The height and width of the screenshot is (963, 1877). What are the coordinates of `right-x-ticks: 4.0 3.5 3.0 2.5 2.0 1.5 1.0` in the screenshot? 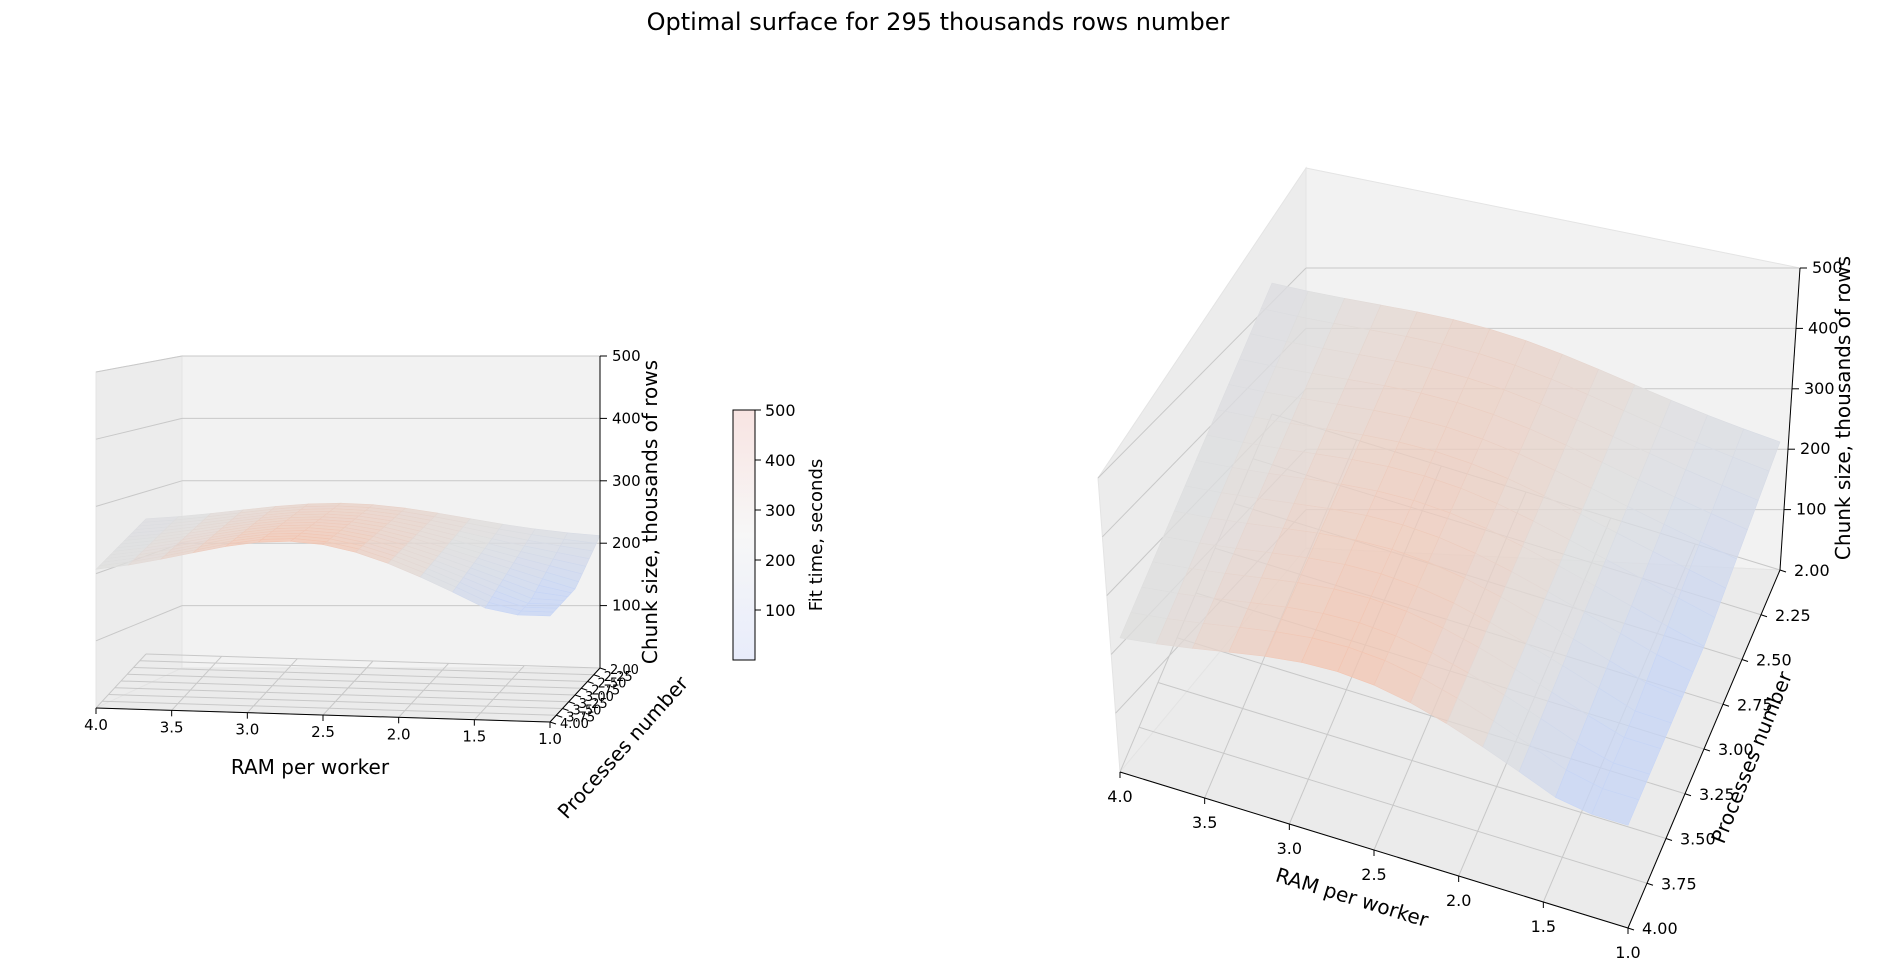 It's located at (1374, 867).